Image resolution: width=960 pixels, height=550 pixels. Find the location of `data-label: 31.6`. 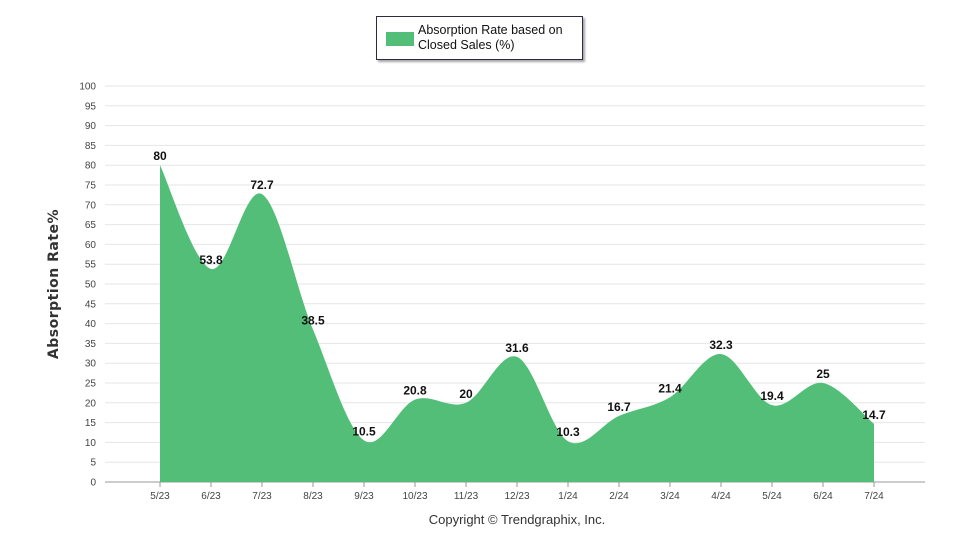

data-label: 31.6 is located at coordinates (517, 348).